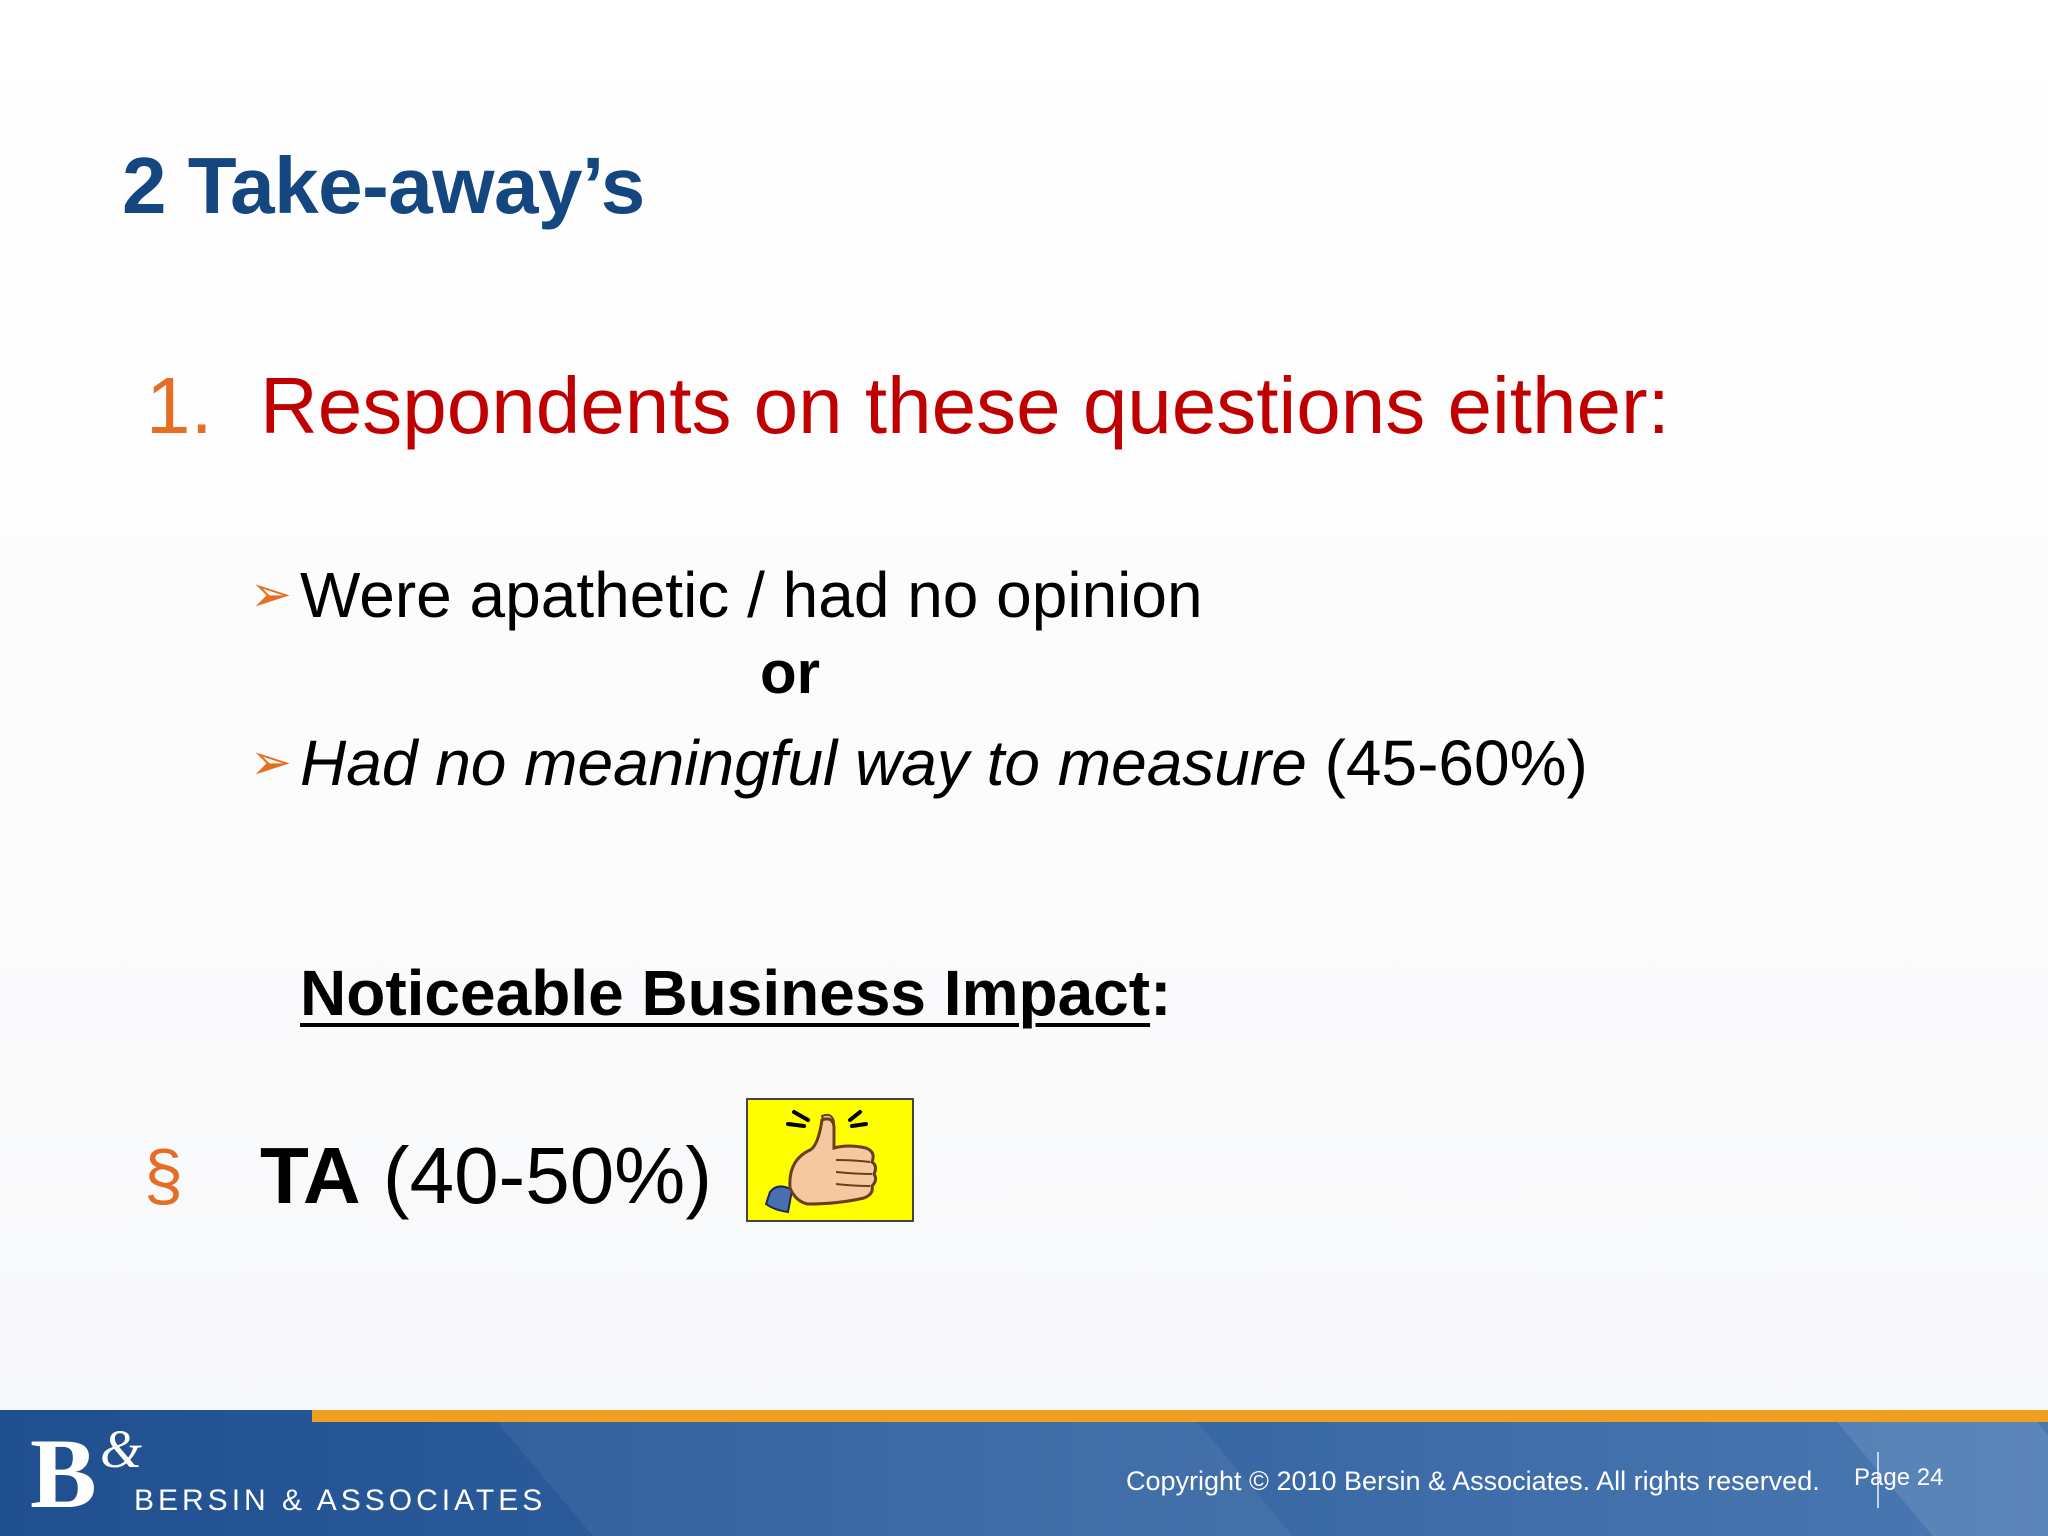 The width and height of the screenshot is (2048, 1536). I want to click on footer-stripe, so click(1180, 1416).